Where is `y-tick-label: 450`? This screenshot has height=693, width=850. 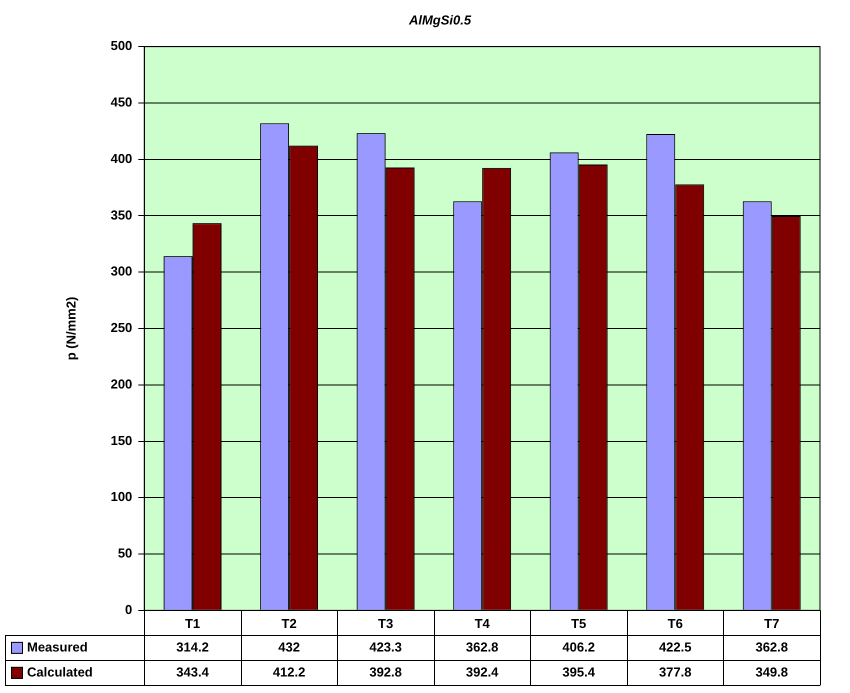
y-tick-label: 450 is located at coordinates (121, 102).